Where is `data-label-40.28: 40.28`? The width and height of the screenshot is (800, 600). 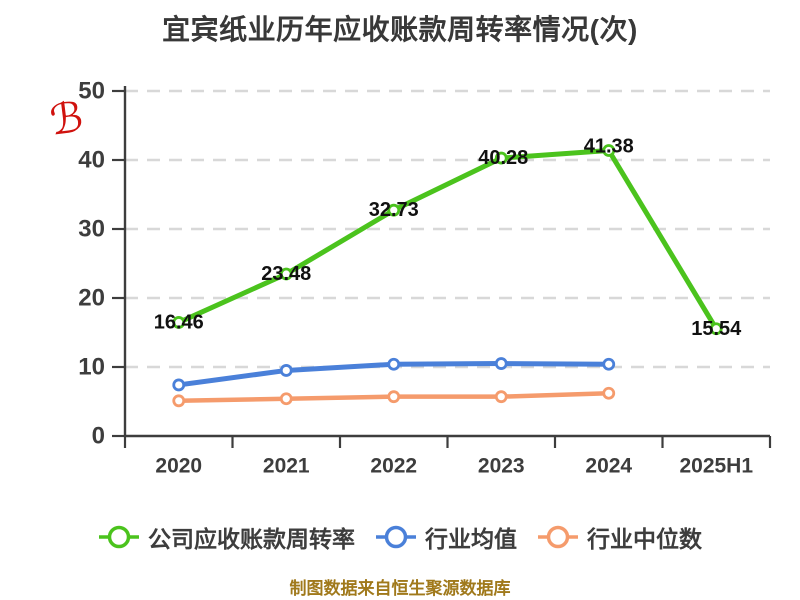
data-label-40.28: 40.28 is located at coordinates (503, 158).